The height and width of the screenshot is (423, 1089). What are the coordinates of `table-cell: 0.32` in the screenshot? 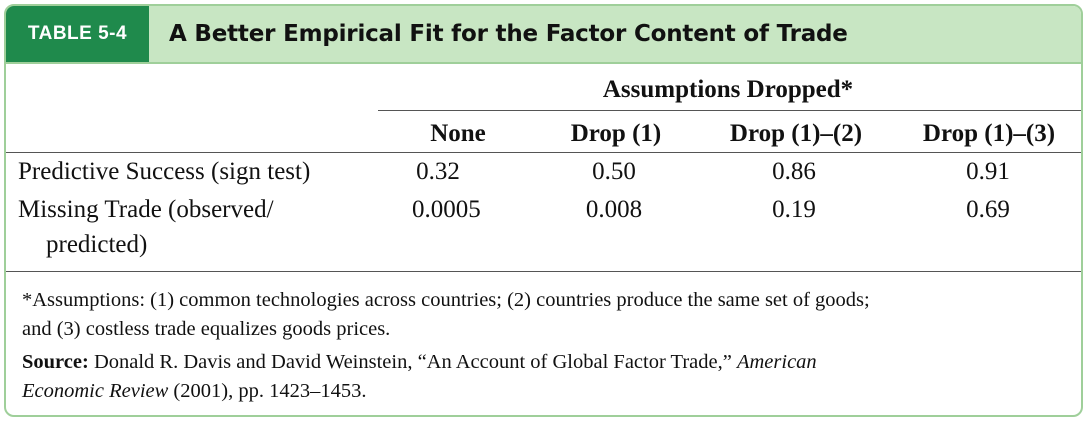 It's located at (438, 171).